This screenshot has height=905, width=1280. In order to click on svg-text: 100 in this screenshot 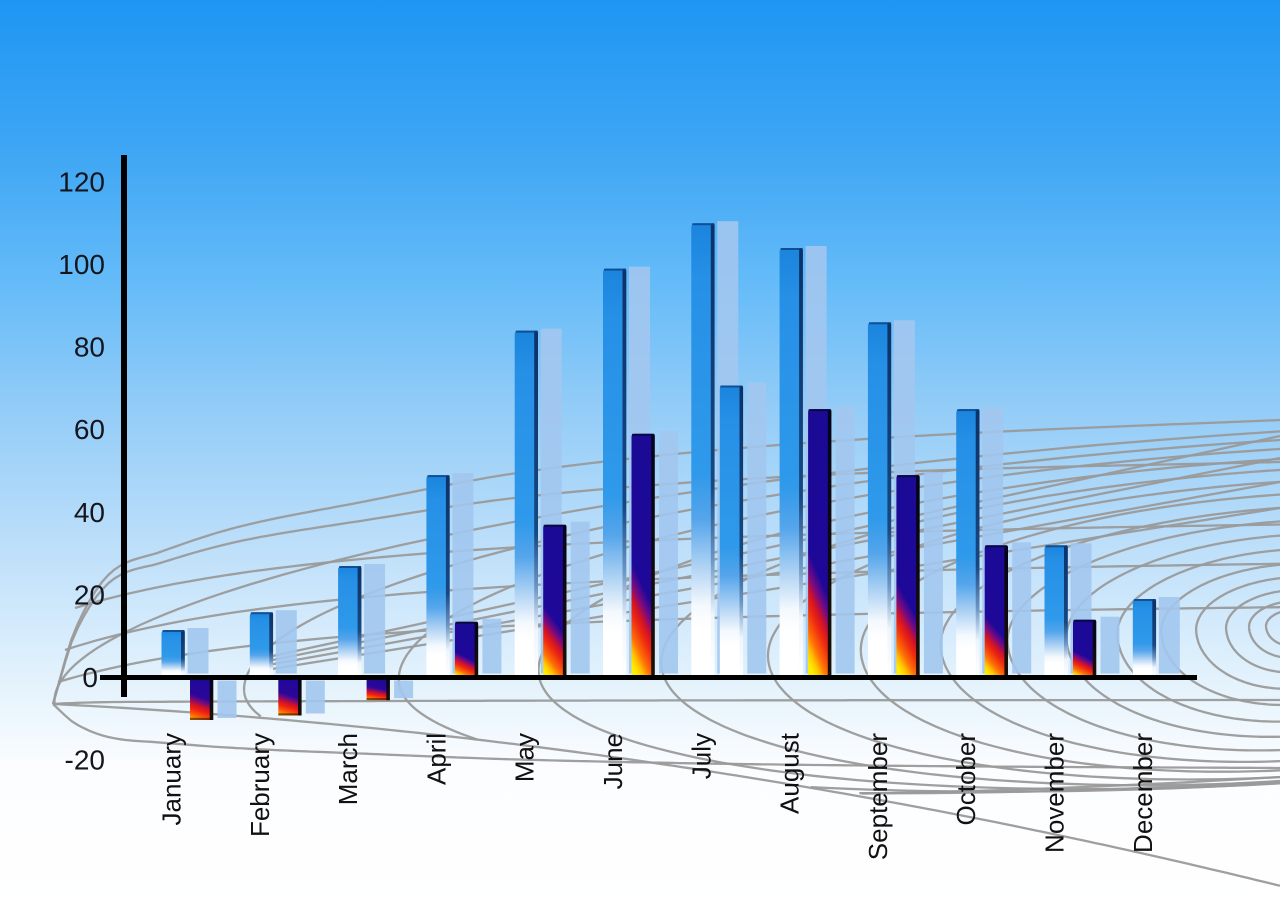, I will do `click(81, 264)`.